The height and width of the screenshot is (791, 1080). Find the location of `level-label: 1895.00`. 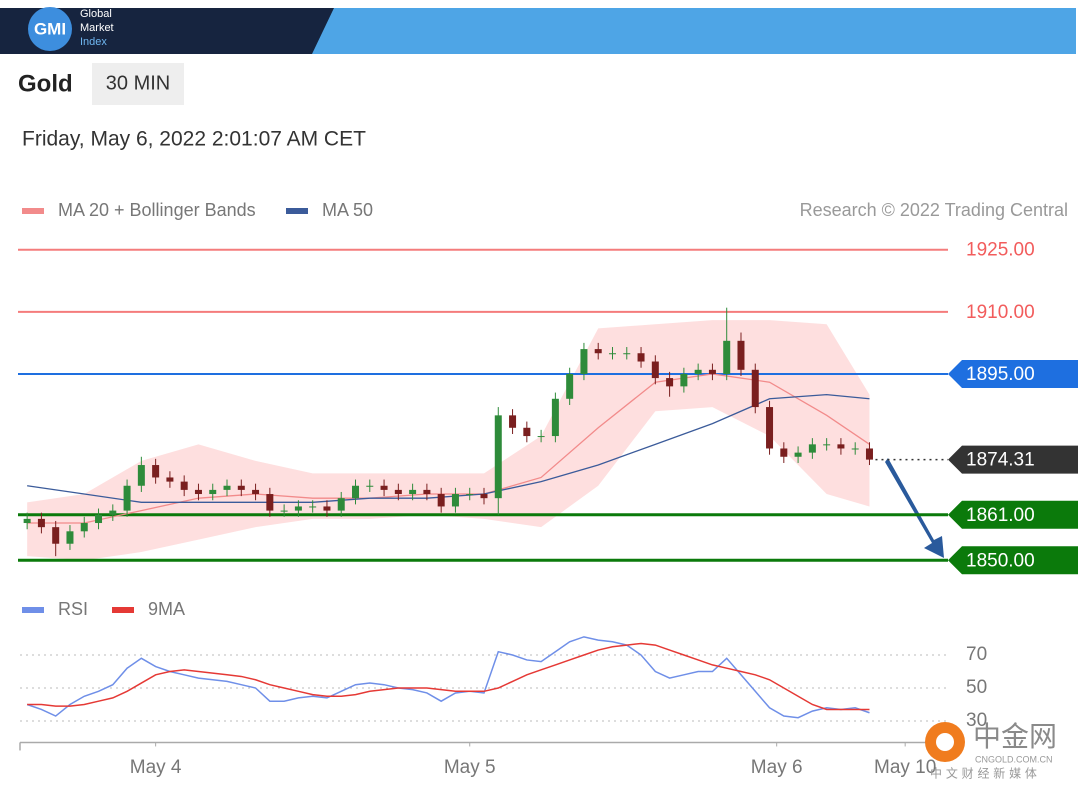

level-label: 1895.00 is located at coordinates (1000, 374).